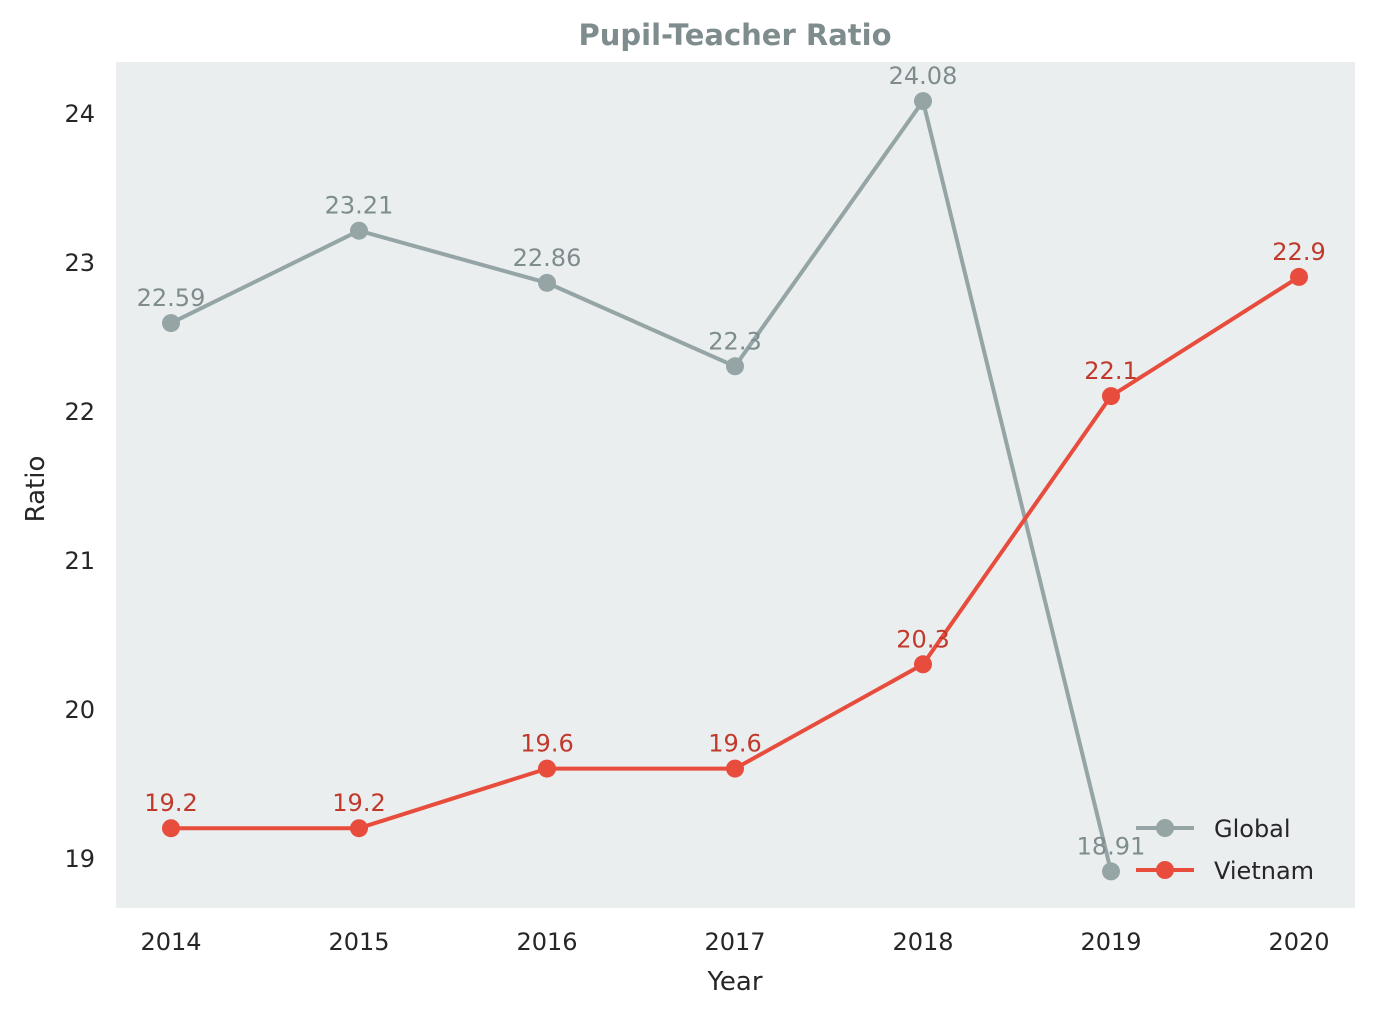 The width and height of the screenshot is (1374, 1017). I want to click on x-tick-label: 2017, so click(734, 942).